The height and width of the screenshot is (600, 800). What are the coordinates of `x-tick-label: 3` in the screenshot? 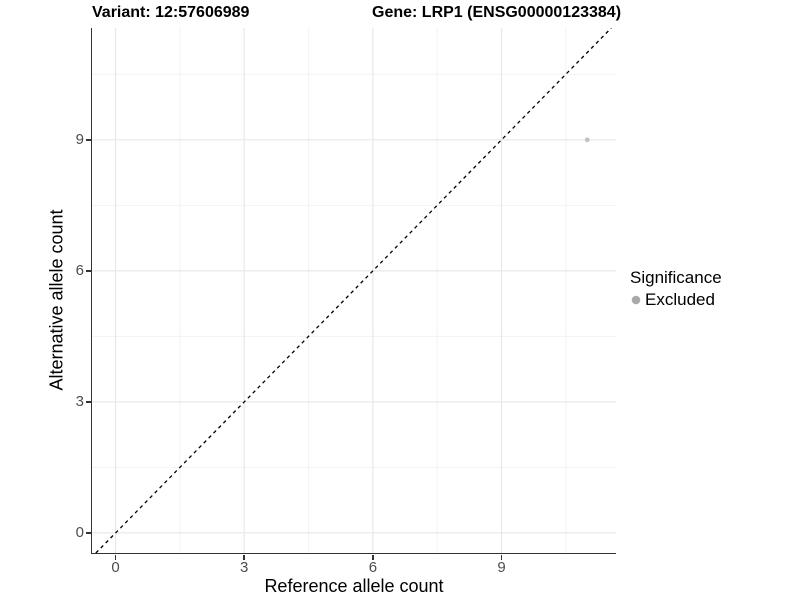 It's located at (244, 567).